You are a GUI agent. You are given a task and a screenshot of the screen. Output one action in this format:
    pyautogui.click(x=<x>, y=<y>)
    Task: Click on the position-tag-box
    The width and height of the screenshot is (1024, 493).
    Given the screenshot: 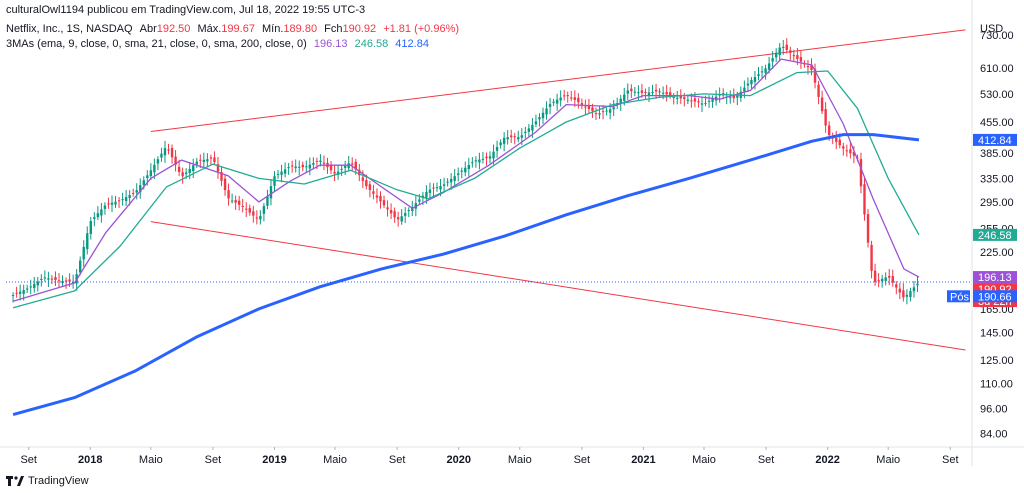 What is the action you would take?
    pyautogui.click(x=958, y=296)
    